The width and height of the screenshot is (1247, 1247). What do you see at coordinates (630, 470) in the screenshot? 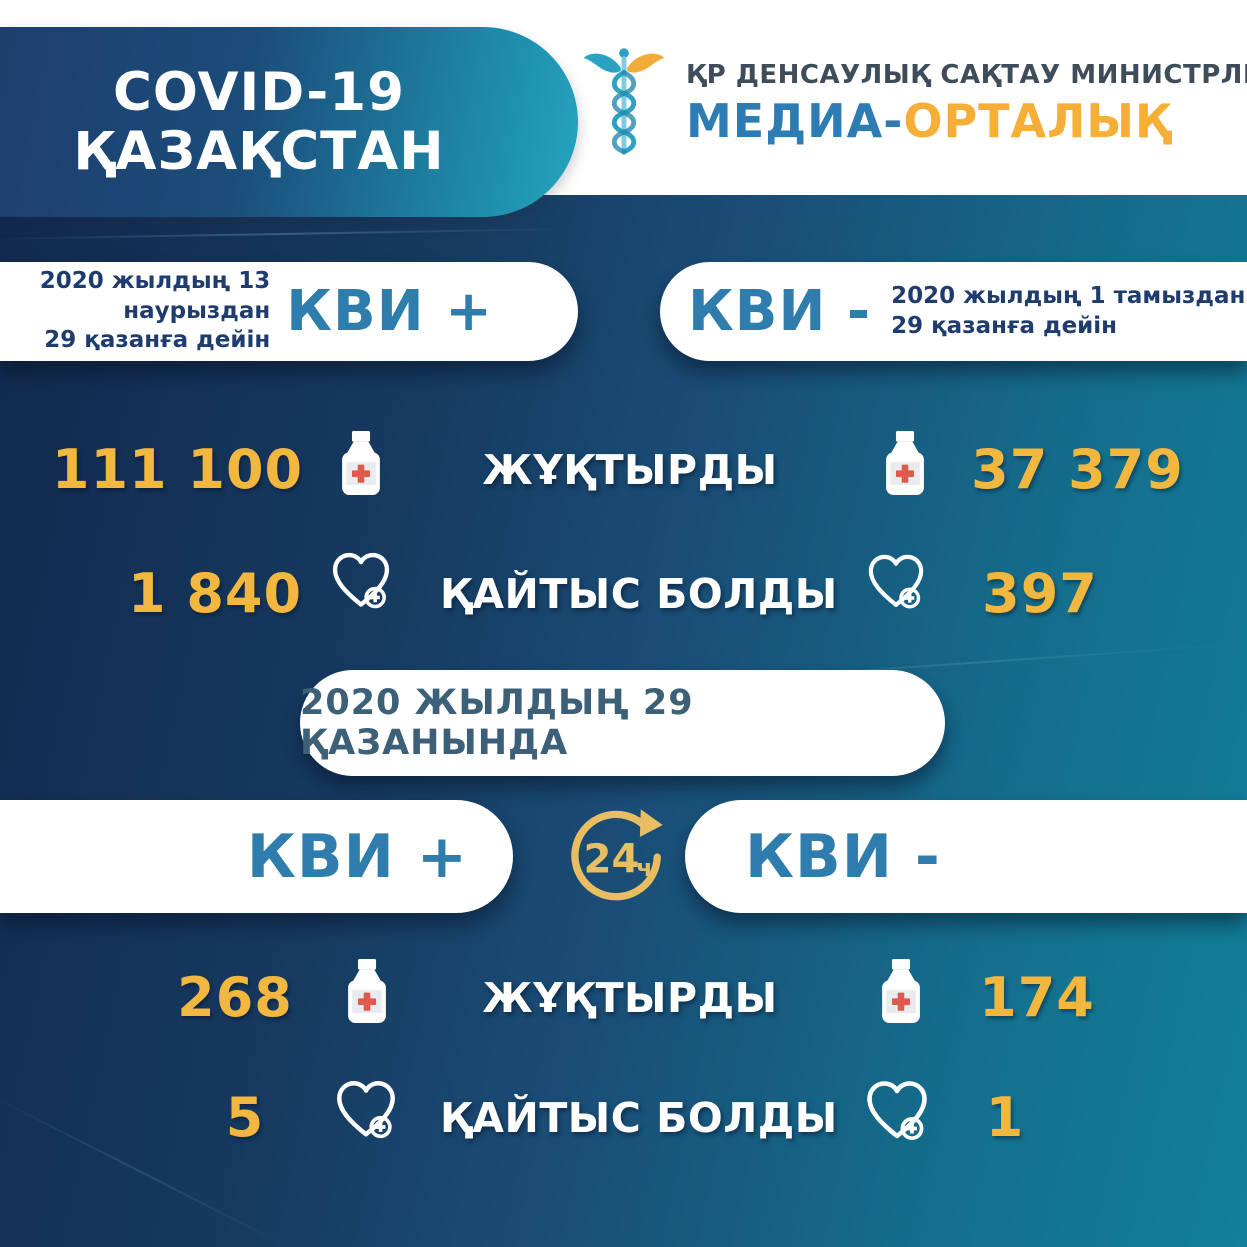
I see `infected-label: ЖҰҚТЫРДЫ` at bounding box center [630, 470].